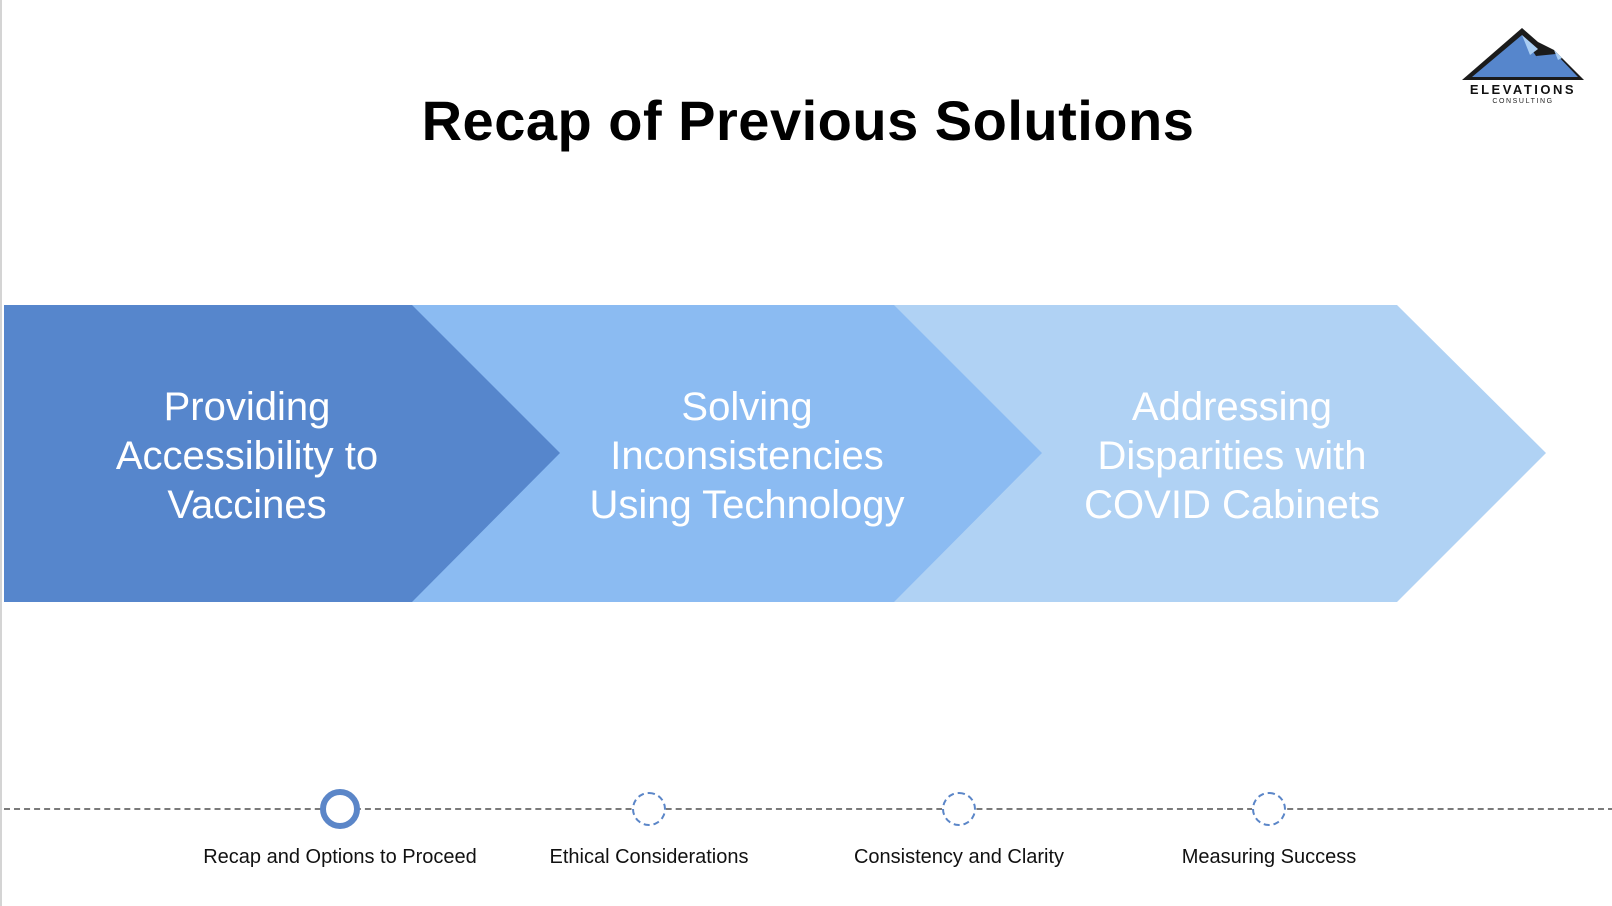  I want to click on progress-timeline, so click(808, 809).